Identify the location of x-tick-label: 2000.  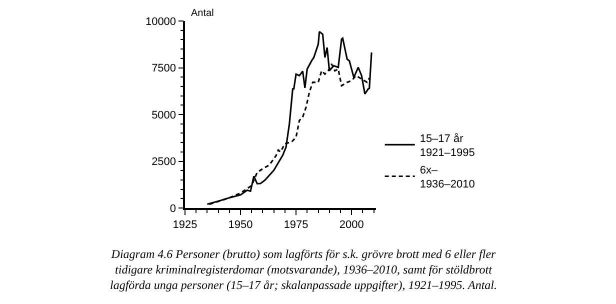
(351, 224).